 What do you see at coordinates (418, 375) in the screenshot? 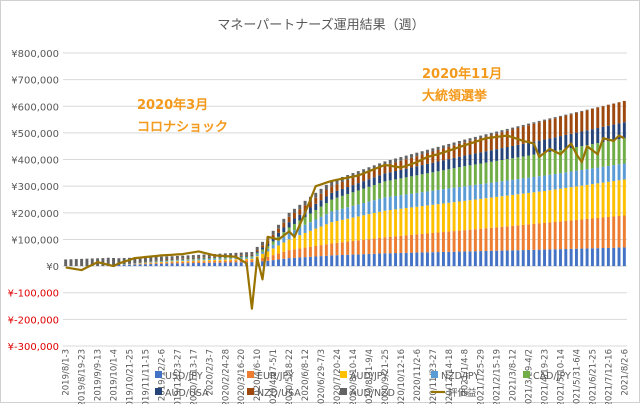
I see `x-tick-label: 2020/11/2-6` at bounding box center [418, 375].